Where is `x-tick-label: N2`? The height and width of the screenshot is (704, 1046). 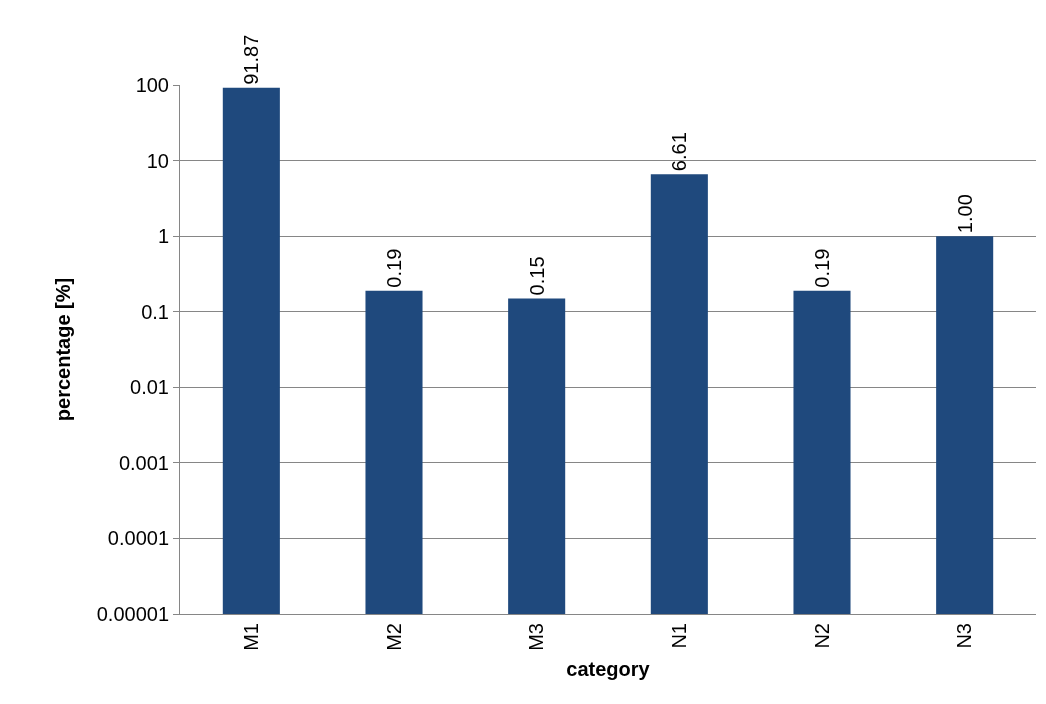 x-tick-label: N2 is located at coordinates (821, 636).